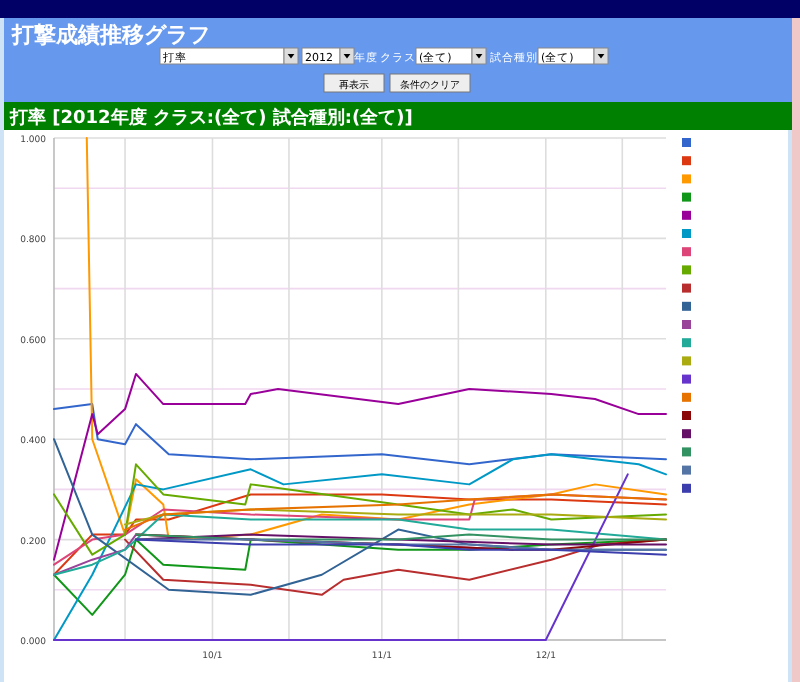 This screenshot has width=800, height=682. Describe the element at coordinates (110, 35) in the screenshot. I see `chart-title: 打撃成績推移グラフ` at that location.